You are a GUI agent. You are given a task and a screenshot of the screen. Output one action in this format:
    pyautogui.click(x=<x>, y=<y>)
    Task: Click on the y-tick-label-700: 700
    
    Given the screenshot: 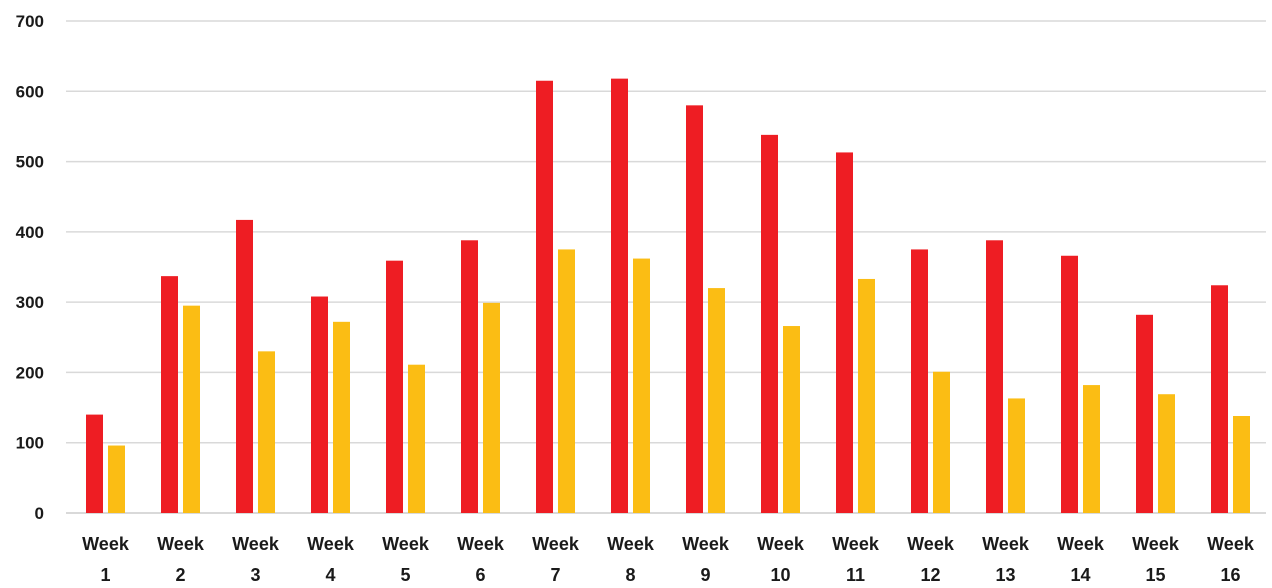 What is the action you would take?
    pyautogui.click(x=30, y=21)
    